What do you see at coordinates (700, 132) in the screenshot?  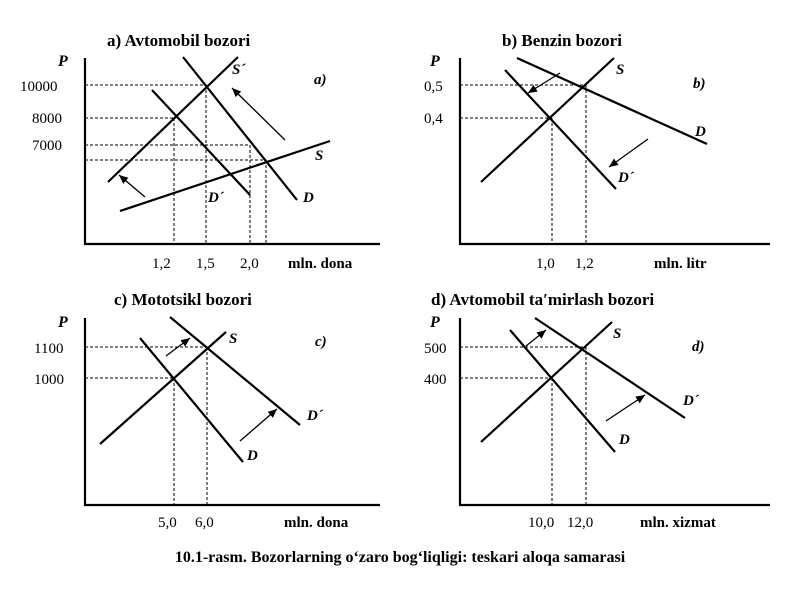 I see `panel-b-demand-label: D` at bounding box center [700, 132].